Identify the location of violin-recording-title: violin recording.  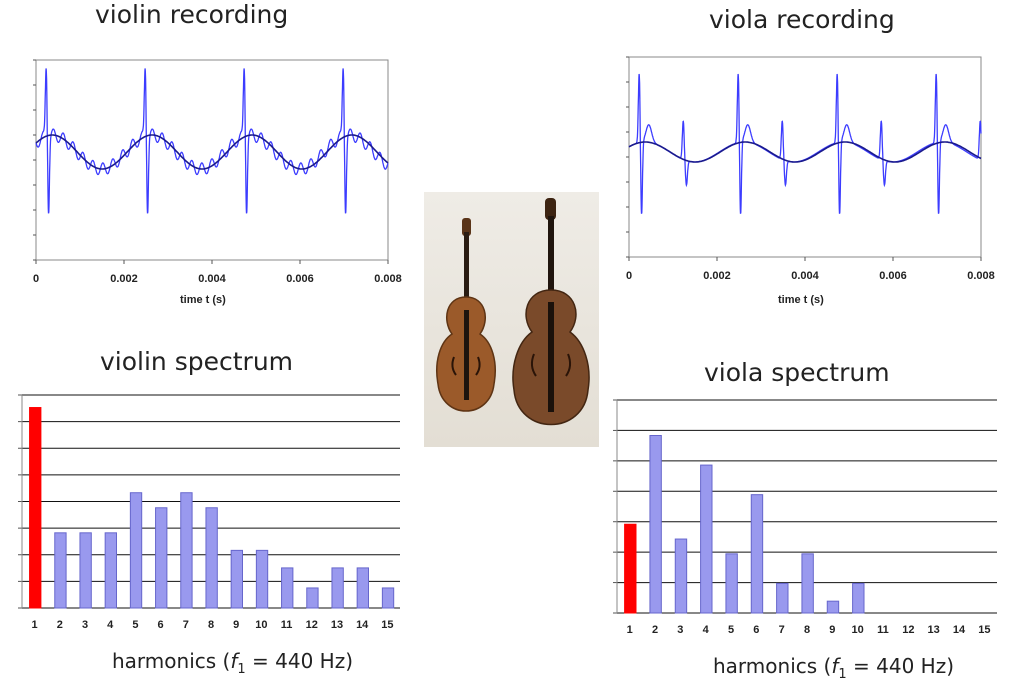
(192, 14).